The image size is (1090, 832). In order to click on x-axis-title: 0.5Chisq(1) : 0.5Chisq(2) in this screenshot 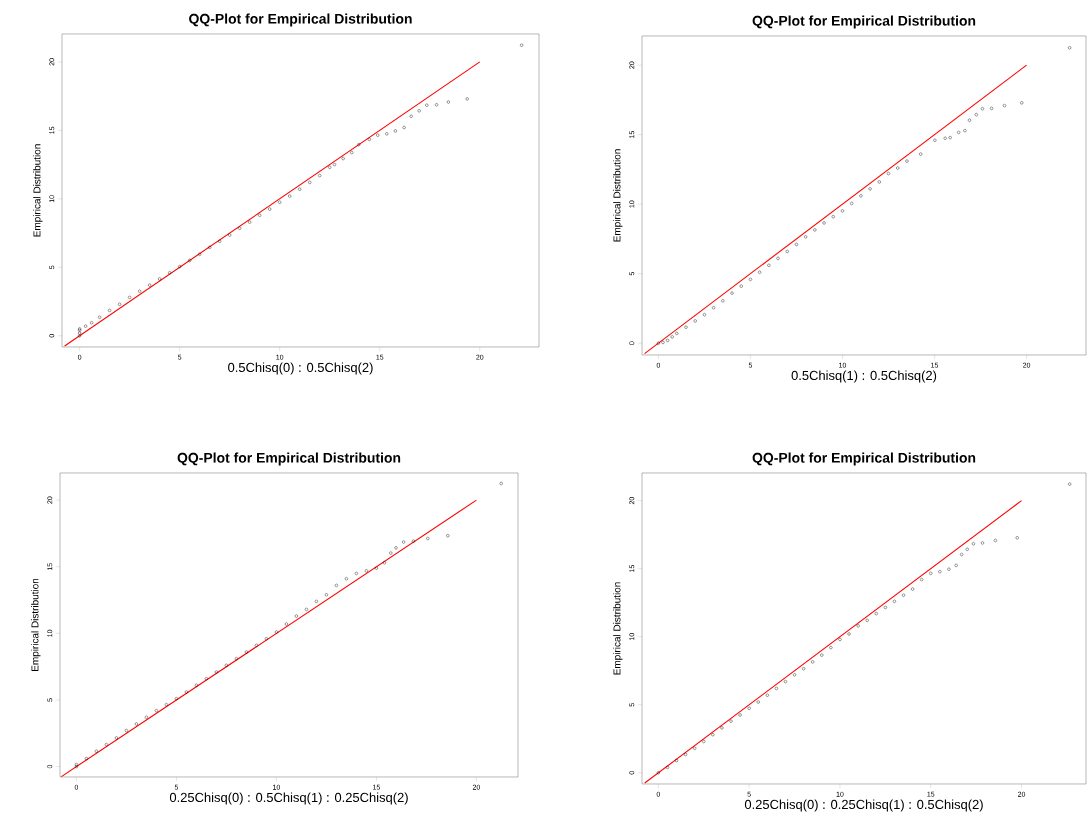, I will do `click(864, 376)`.